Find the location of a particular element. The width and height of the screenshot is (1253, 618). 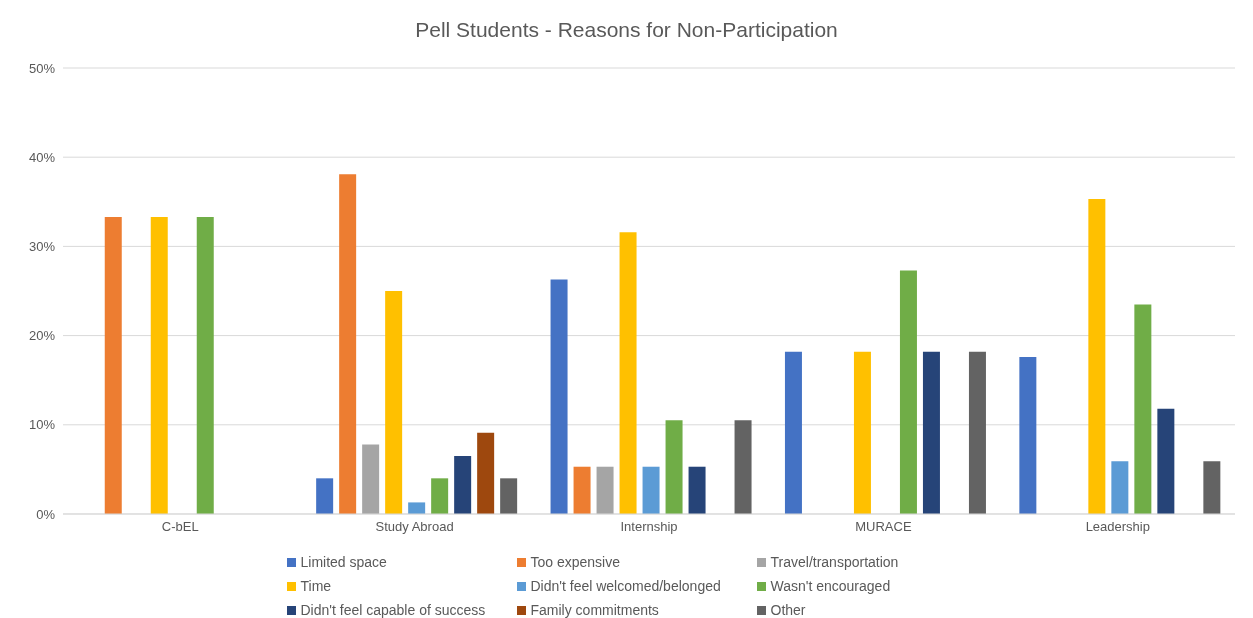

legend-label: Too expensive is located at coordinates (575, 562).